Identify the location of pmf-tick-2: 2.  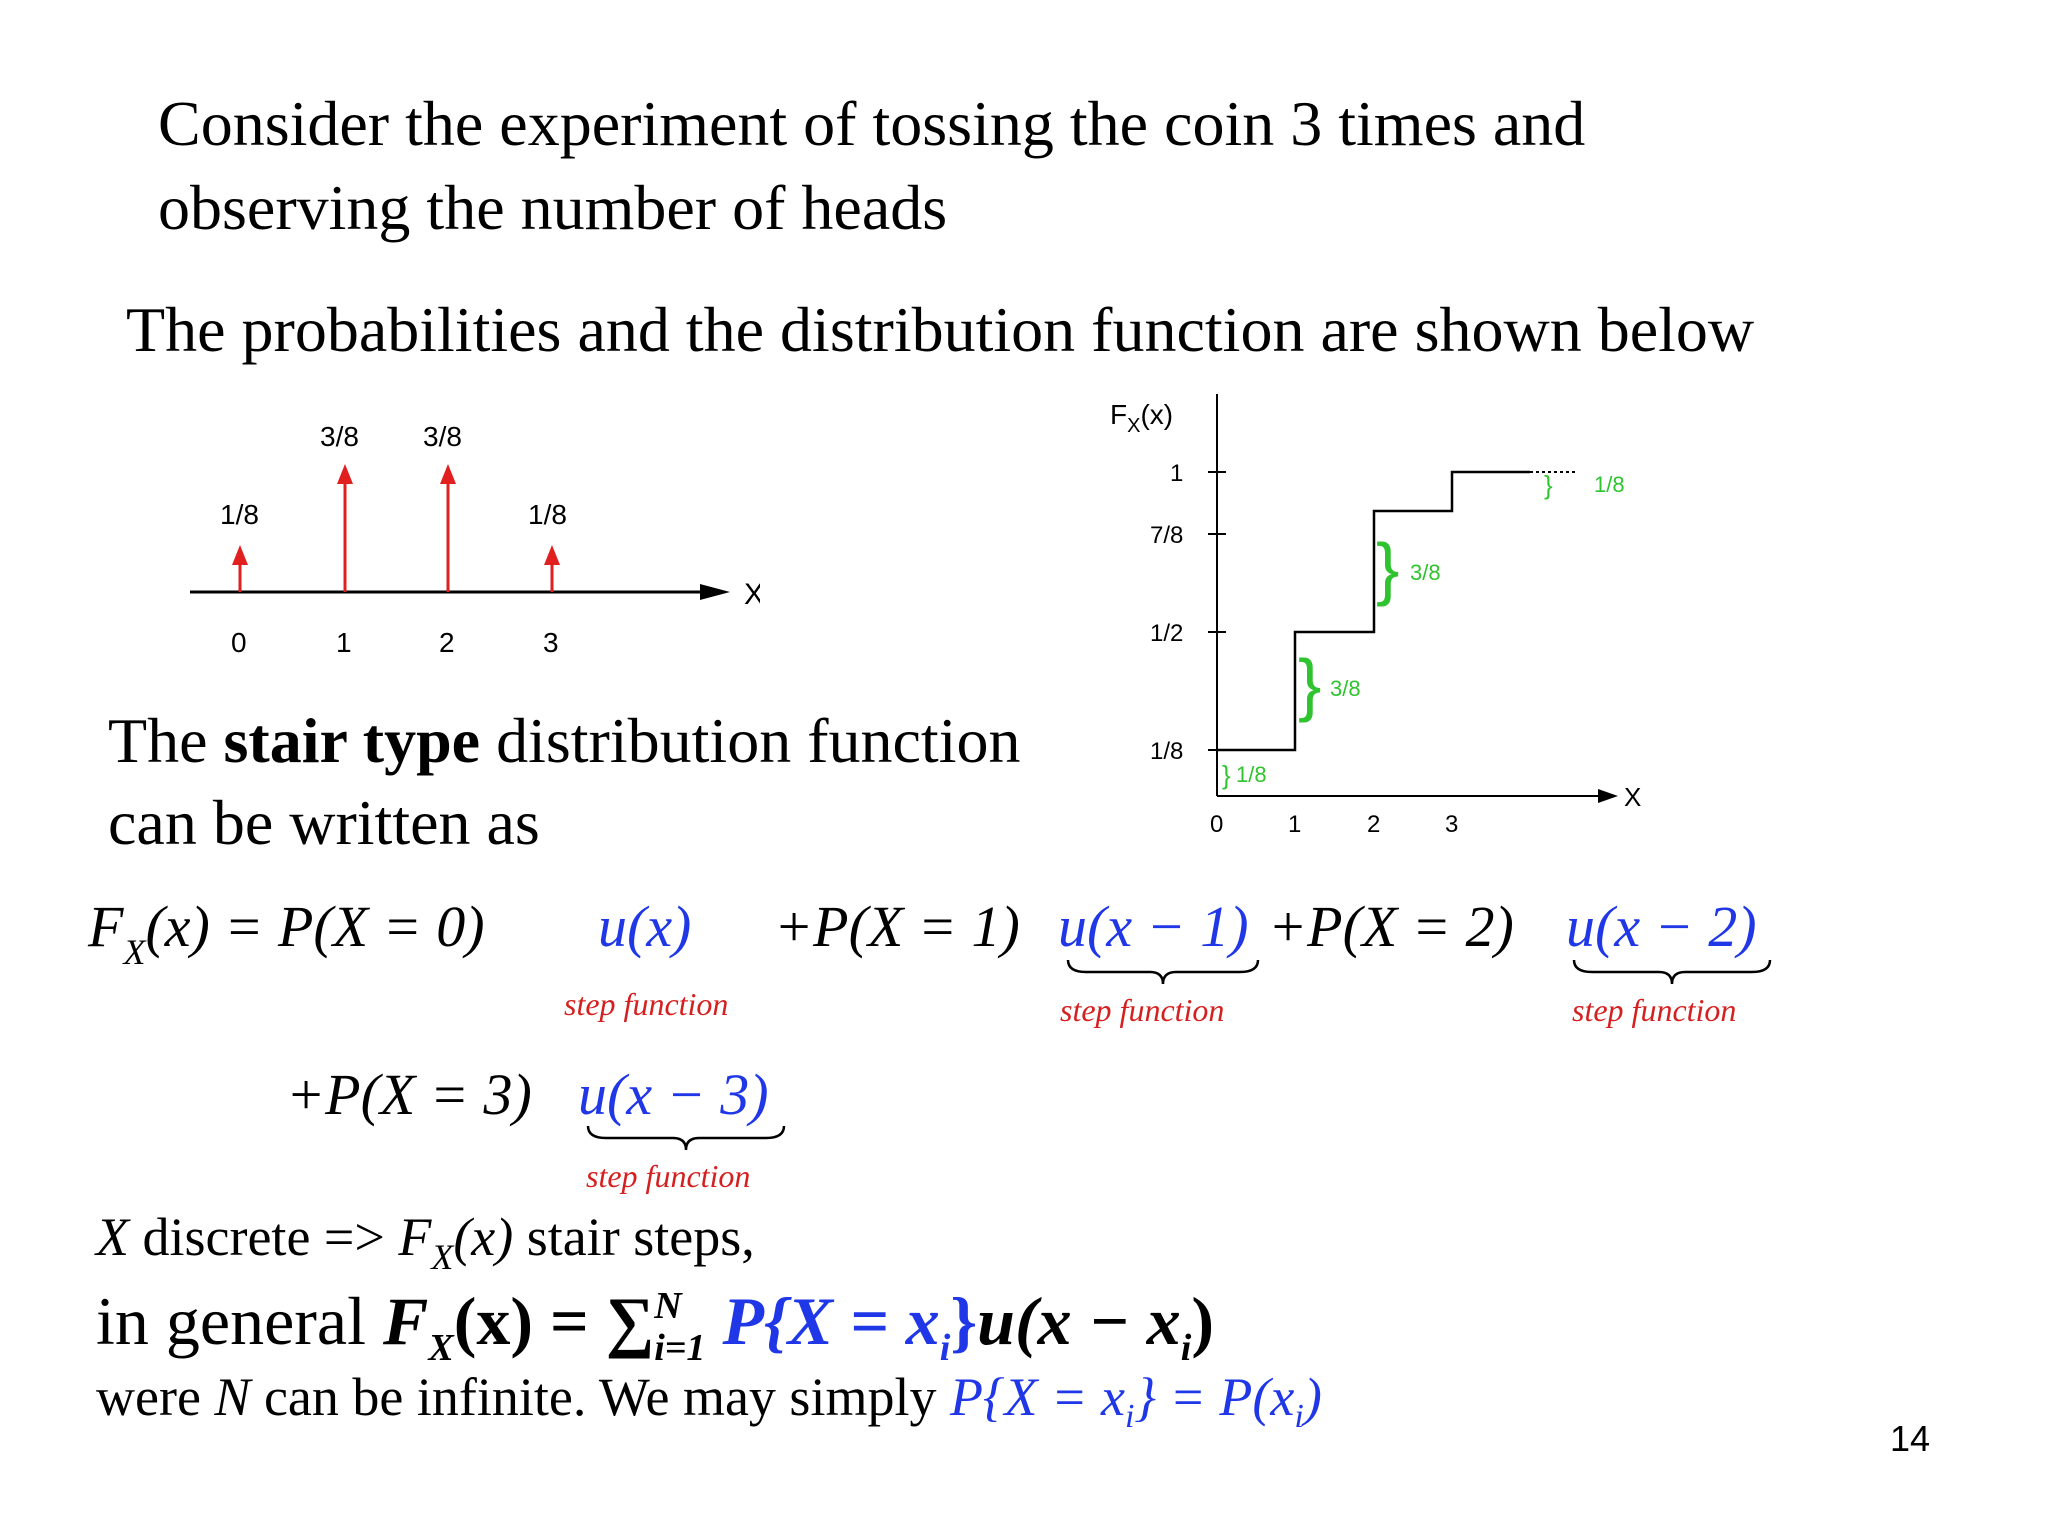
(447, 642).